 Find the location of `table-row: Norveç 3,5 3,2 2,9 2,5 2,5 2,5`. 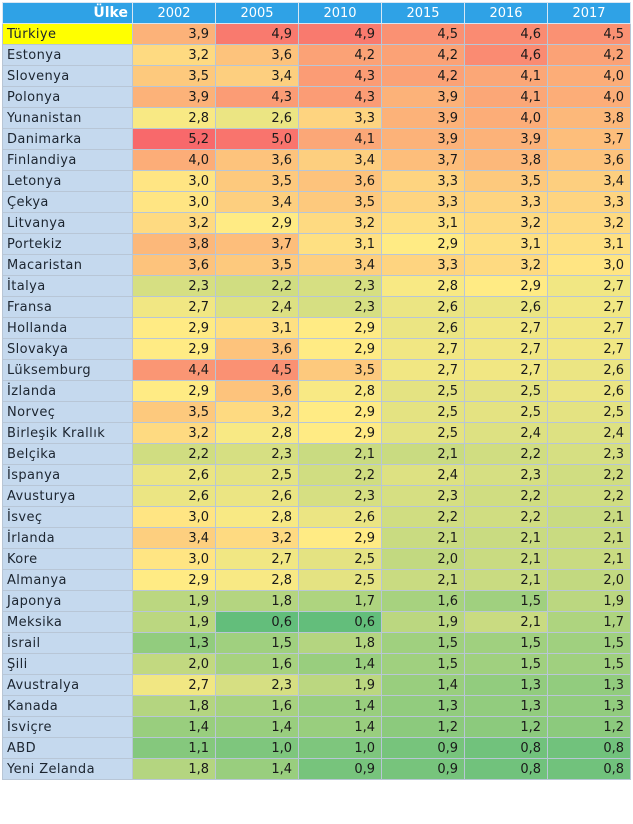

table-row: Norveç 3,5 3,2 2,9 2,5 2,5 2,5 is located at coordinates (316, 412).